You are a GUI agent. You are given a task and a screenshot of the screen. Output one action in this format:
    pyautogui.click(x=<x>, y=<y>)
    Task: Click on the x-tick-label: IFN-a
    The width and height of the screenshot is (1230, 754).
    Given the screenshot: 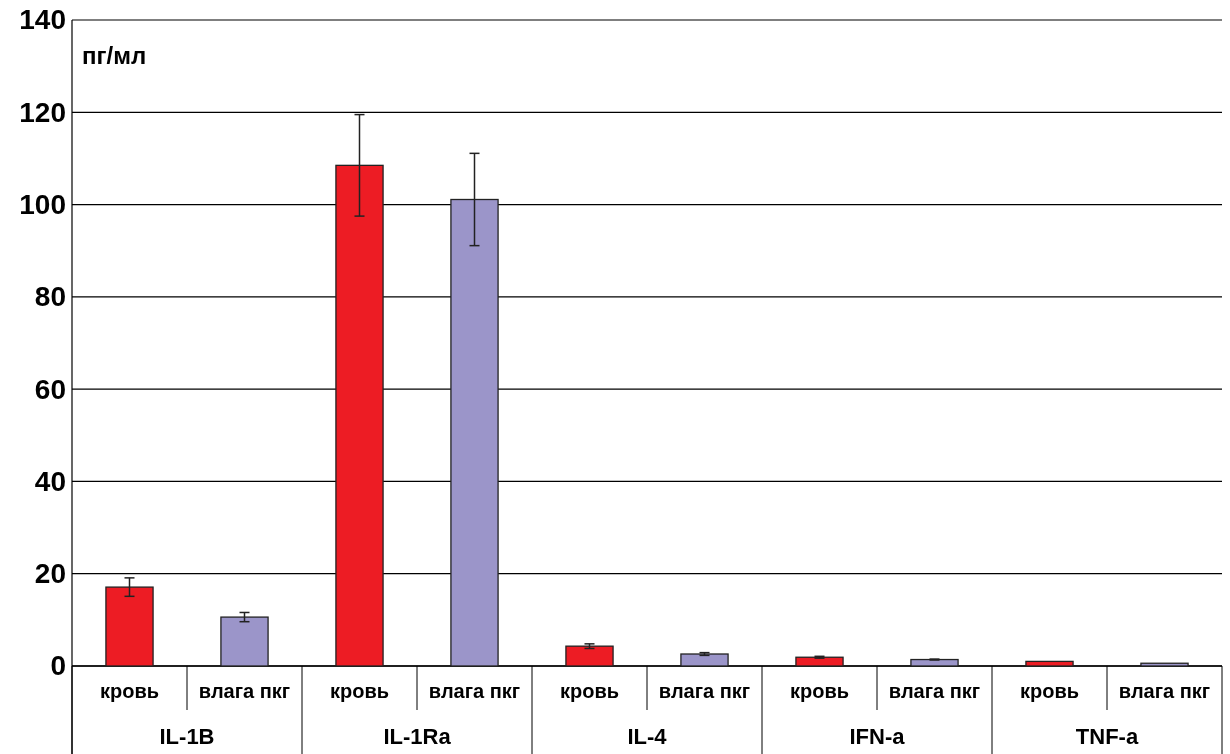 What is the action you would take?
    pyautogui.click(x=877, y=736)
    